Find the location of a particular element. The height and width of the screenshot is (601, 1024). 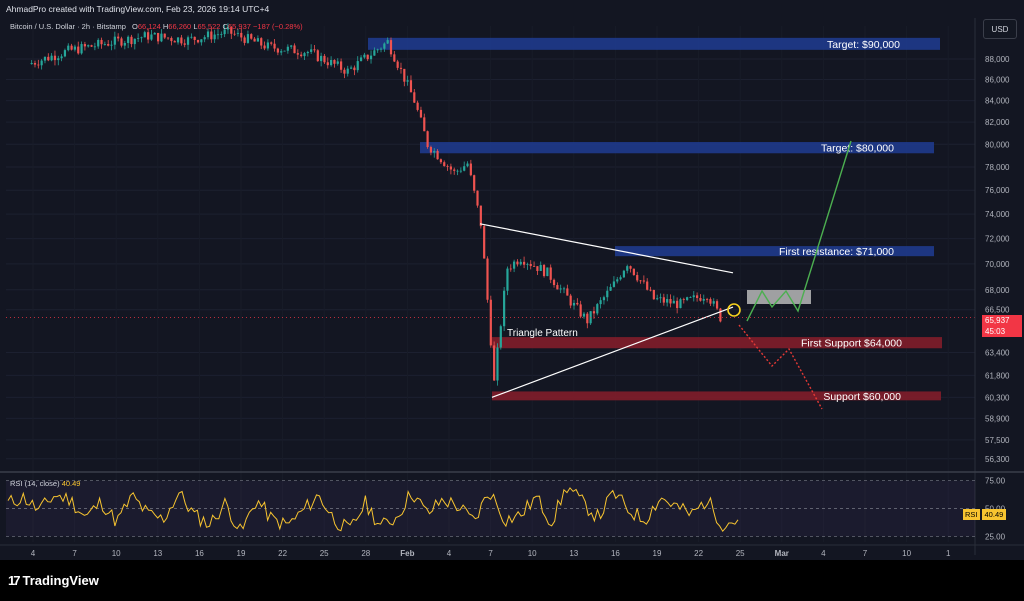

rsi-price-tag: RSI 40.49 is located at coordinates (985, 514).